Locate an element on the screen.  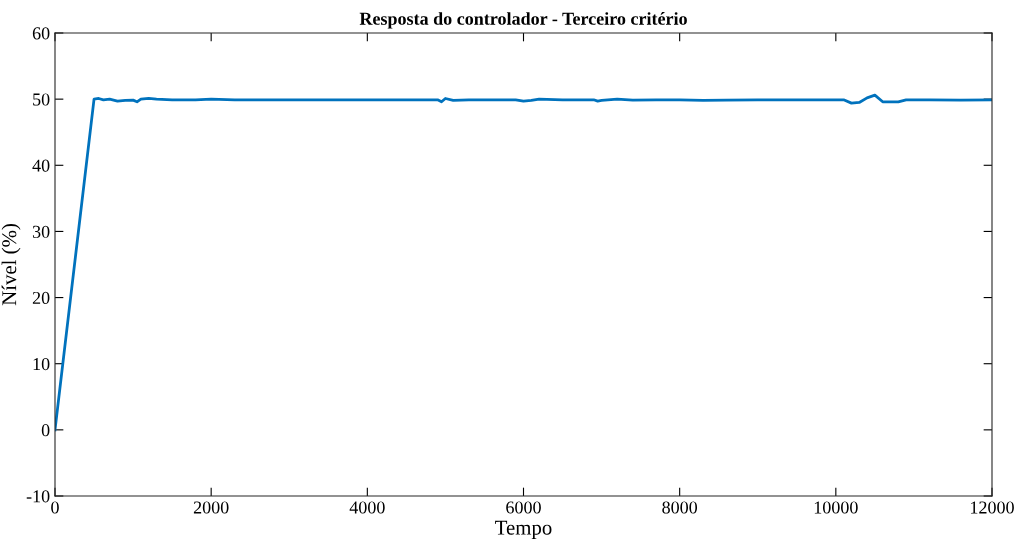
y-tick-label: -10 is located at coordinates (38, 496).